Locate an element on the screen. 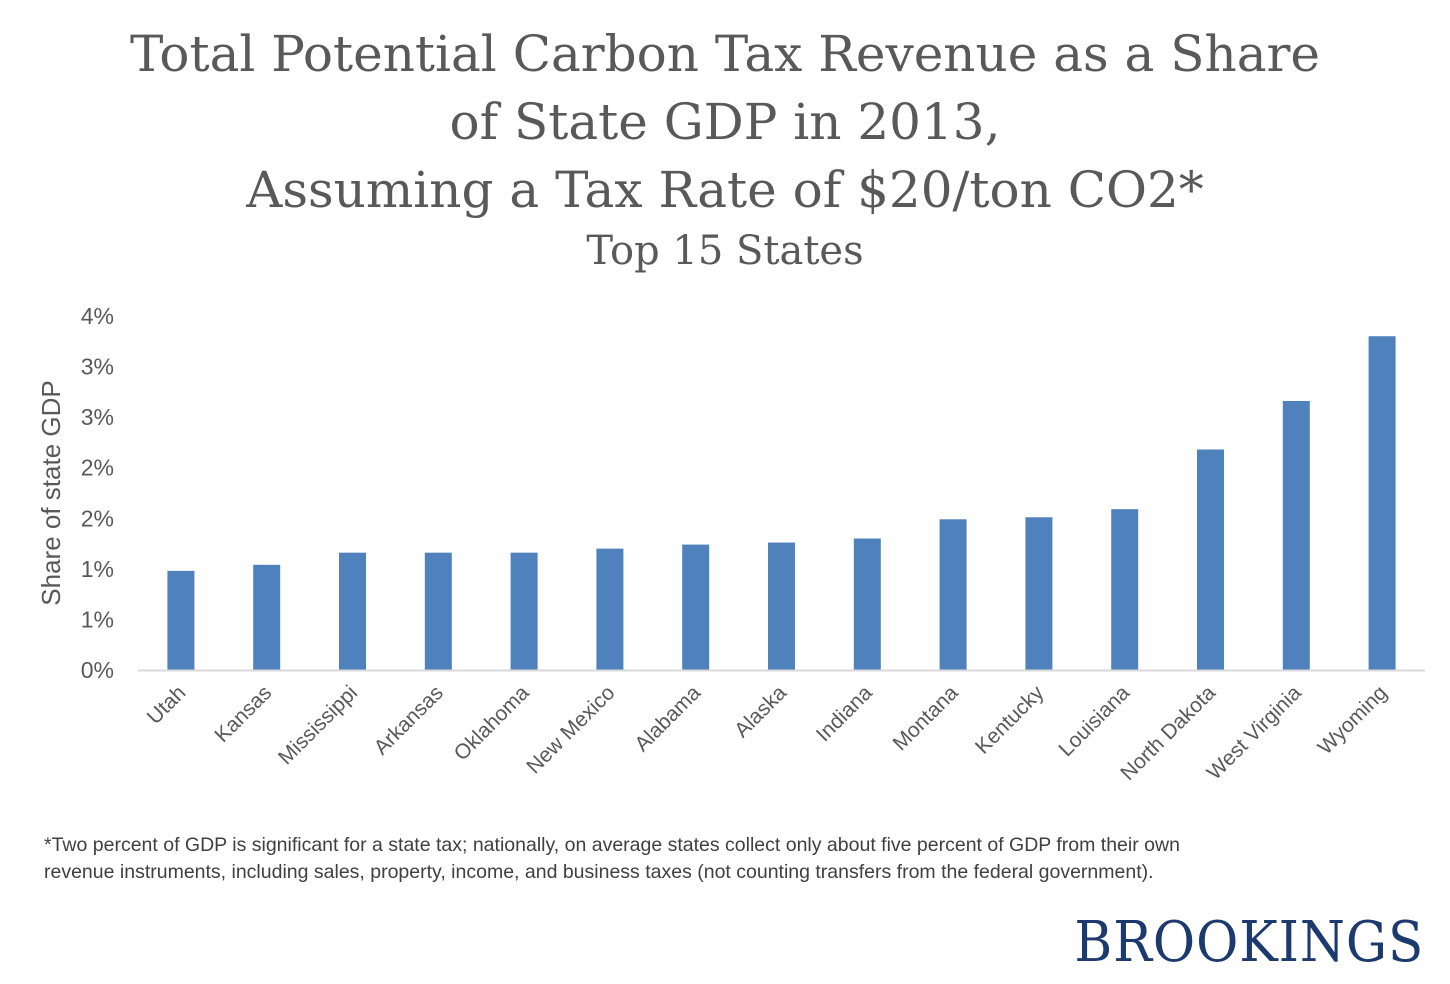 This screenshot has height=984, width=1450. bar-west-virginia is located at coordinates (1296, 535).